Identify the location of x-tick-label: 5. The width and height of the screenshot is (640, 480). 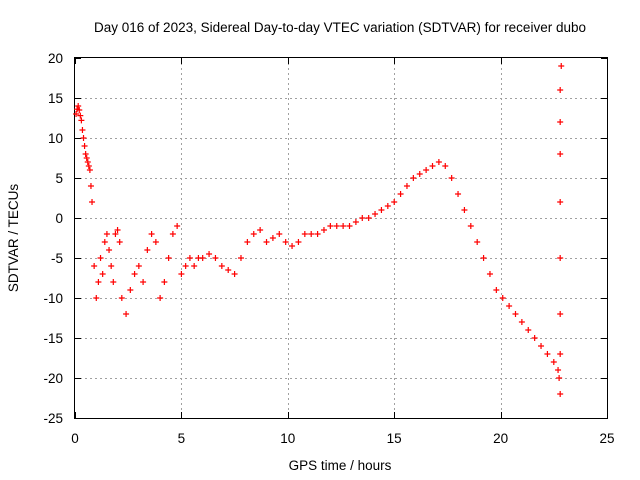
(182, 438).